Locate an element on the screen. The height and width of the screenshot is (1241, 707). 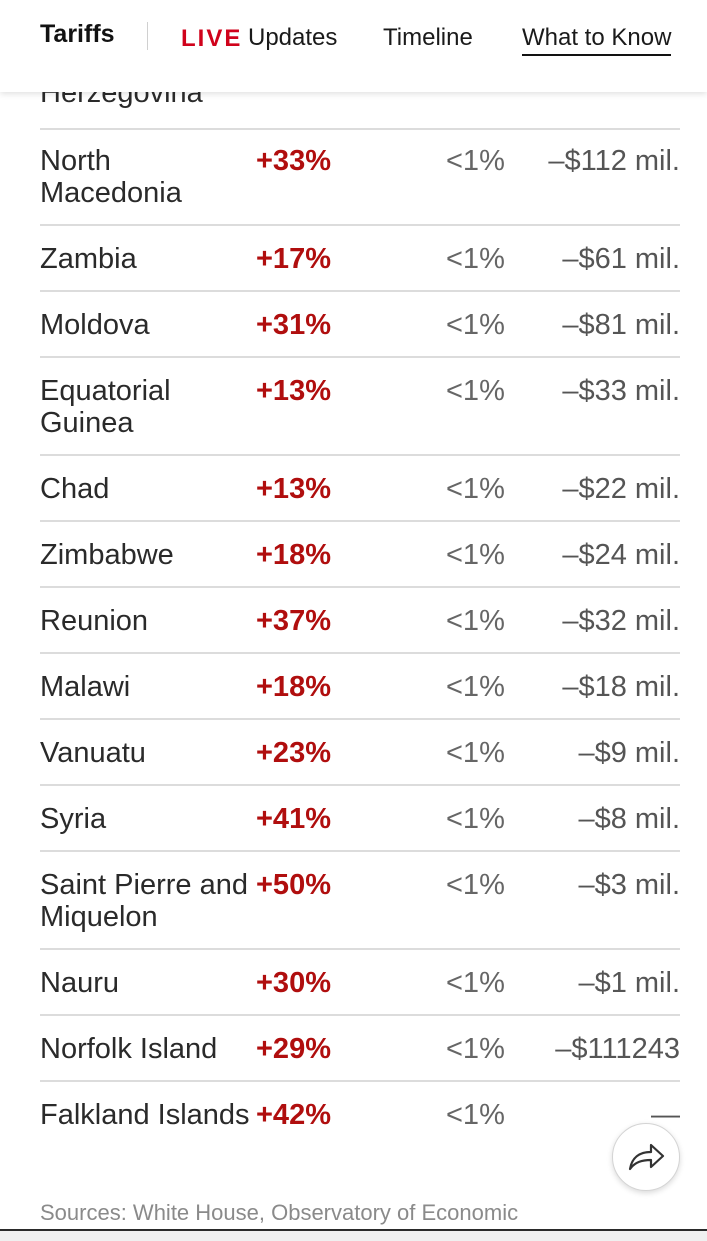
country-name: Equatorial Guinea is located at coordinates (105, 407).